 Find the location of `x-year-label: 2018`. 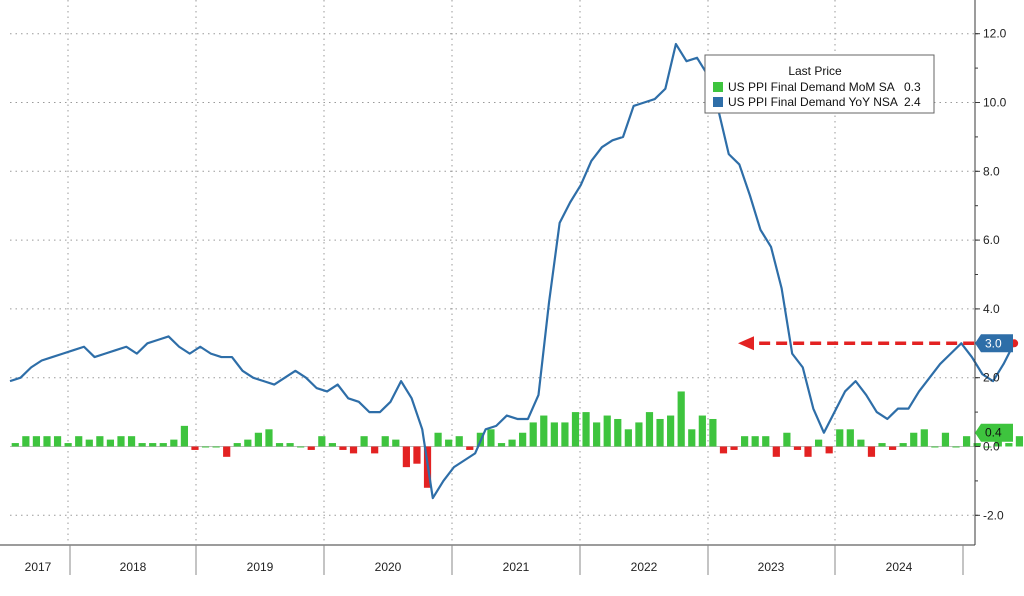

x-year-label: 2018 is located at coordinates (133, 567).